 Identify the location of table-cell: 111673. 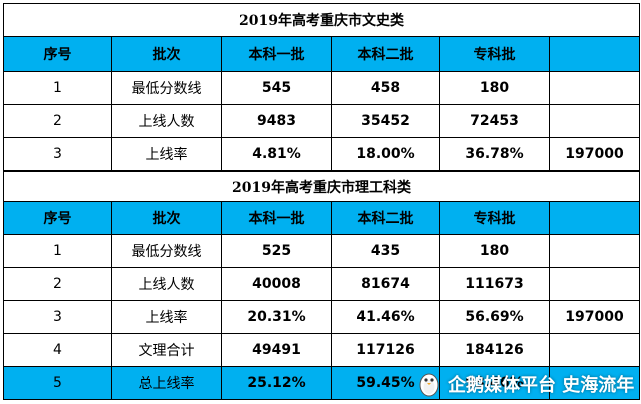
(494, 284).